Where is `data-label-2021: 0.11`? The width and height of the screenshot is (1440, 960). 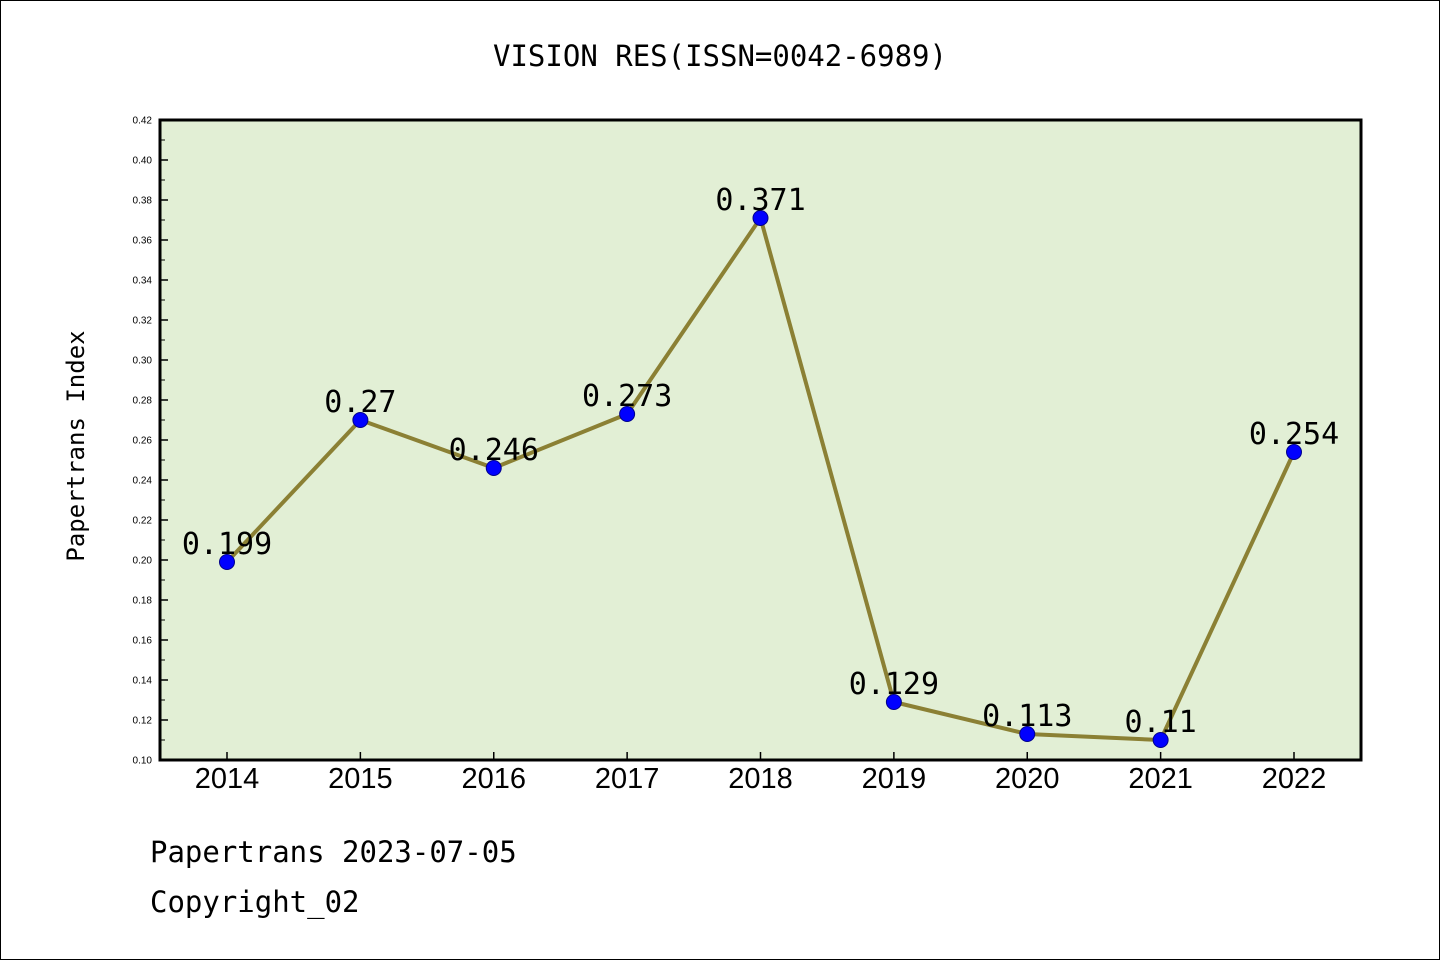
data-label-2021: 0.11 is located at coordinates (1161, 722).